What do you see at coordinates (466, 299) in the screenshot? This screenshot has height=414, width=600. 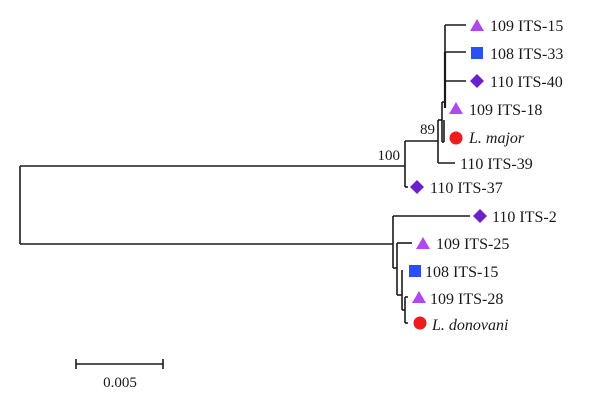 I see `leaf-label: 109 ITS-28` at bounding box center [466, 299].